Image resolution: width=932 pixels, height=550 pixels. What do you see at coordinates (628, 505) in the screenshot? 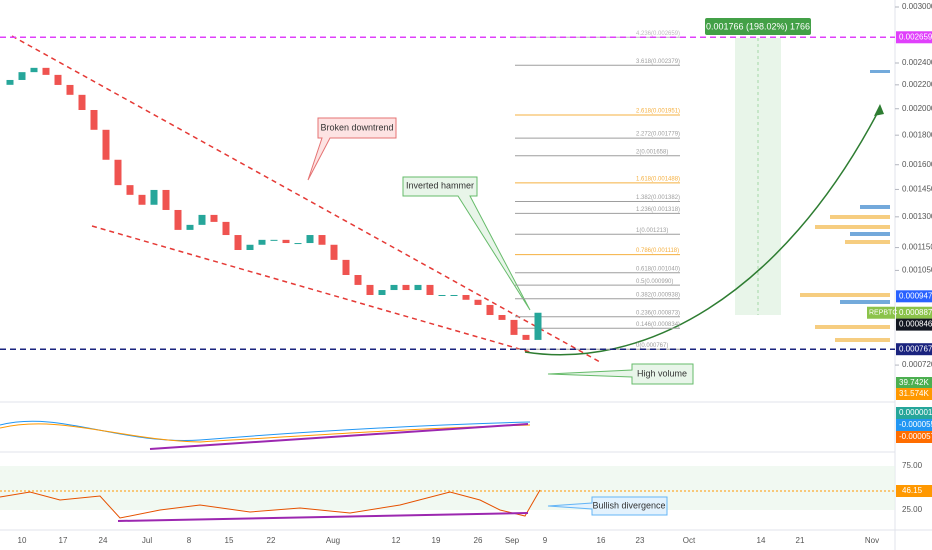
I see `annotation: Bullish divergence` at bounding box center [628, 505].